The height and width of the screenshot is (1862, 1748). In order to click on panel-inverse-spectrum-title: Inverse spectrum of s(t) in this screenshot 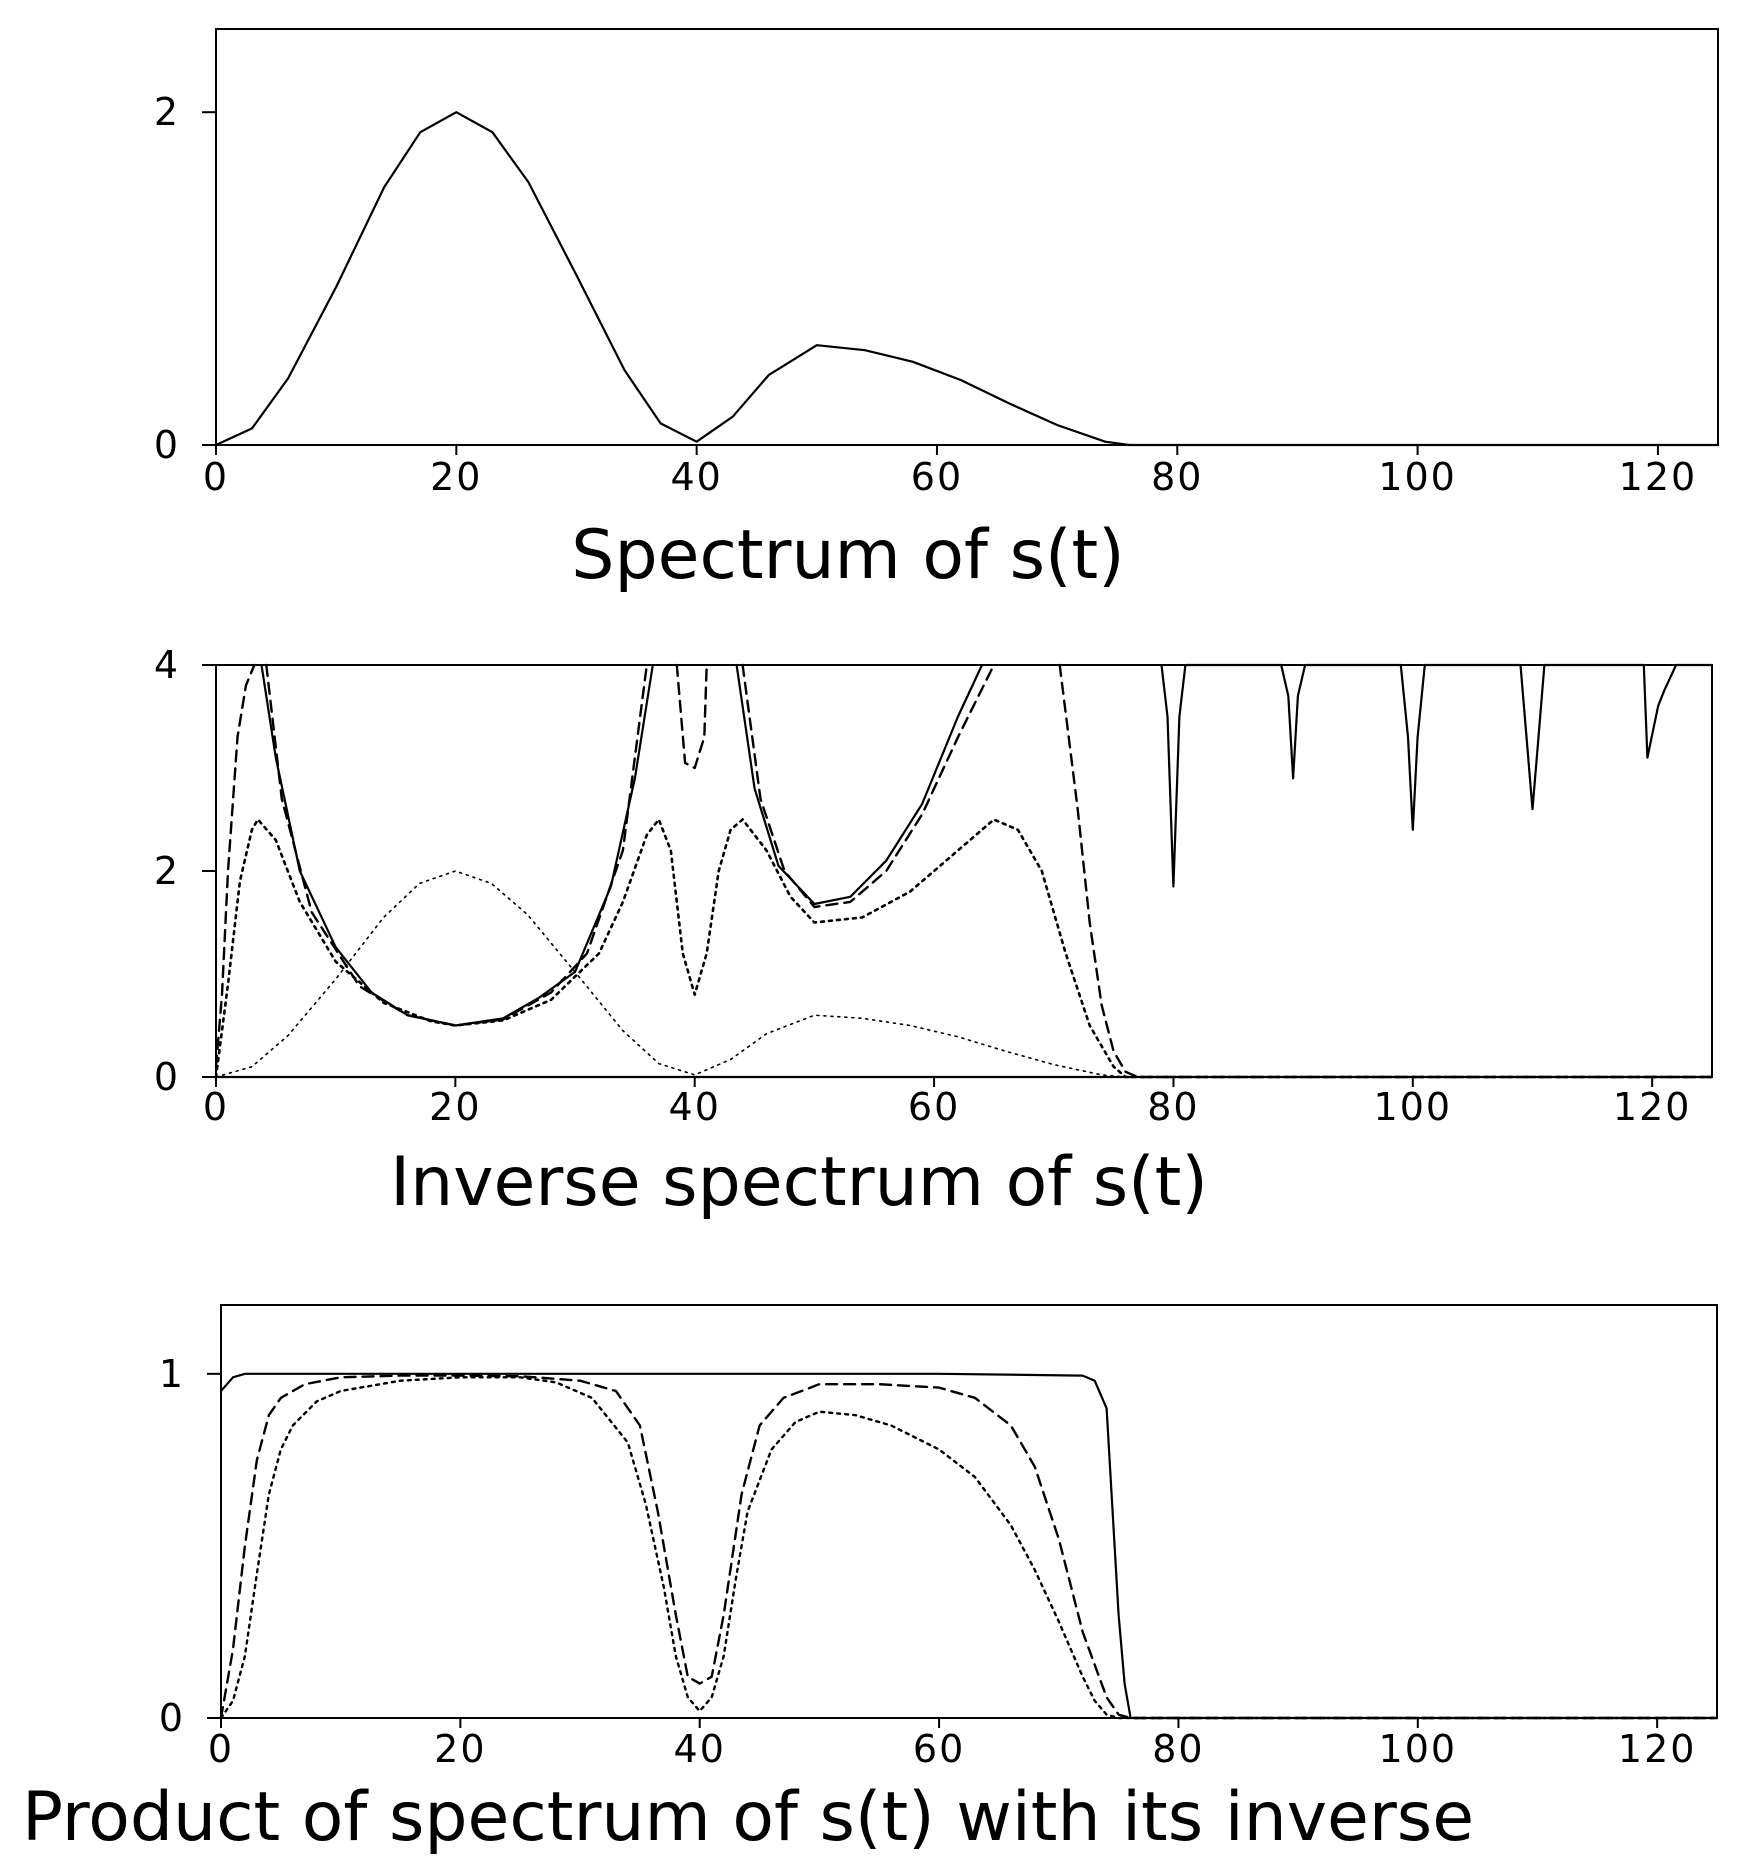, I will do `click(799, 1182)`.